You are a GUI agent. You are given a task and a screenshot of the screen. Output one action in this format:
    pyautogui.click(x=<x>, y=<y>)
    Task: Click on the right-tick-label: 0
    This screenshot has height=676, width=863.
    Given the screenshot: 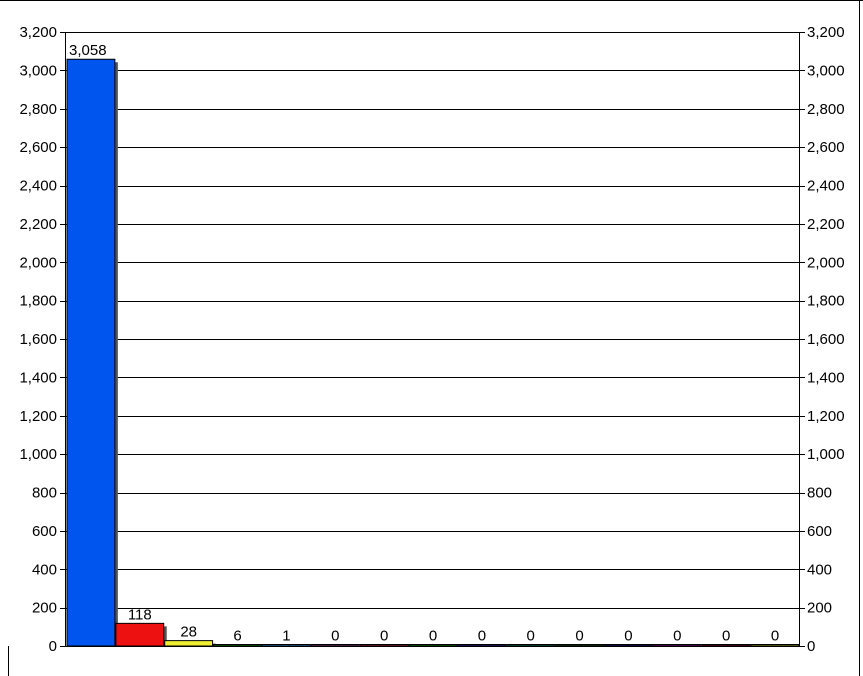 What is the action you would take?
    pyautogui.click(x=811, y=646)
    